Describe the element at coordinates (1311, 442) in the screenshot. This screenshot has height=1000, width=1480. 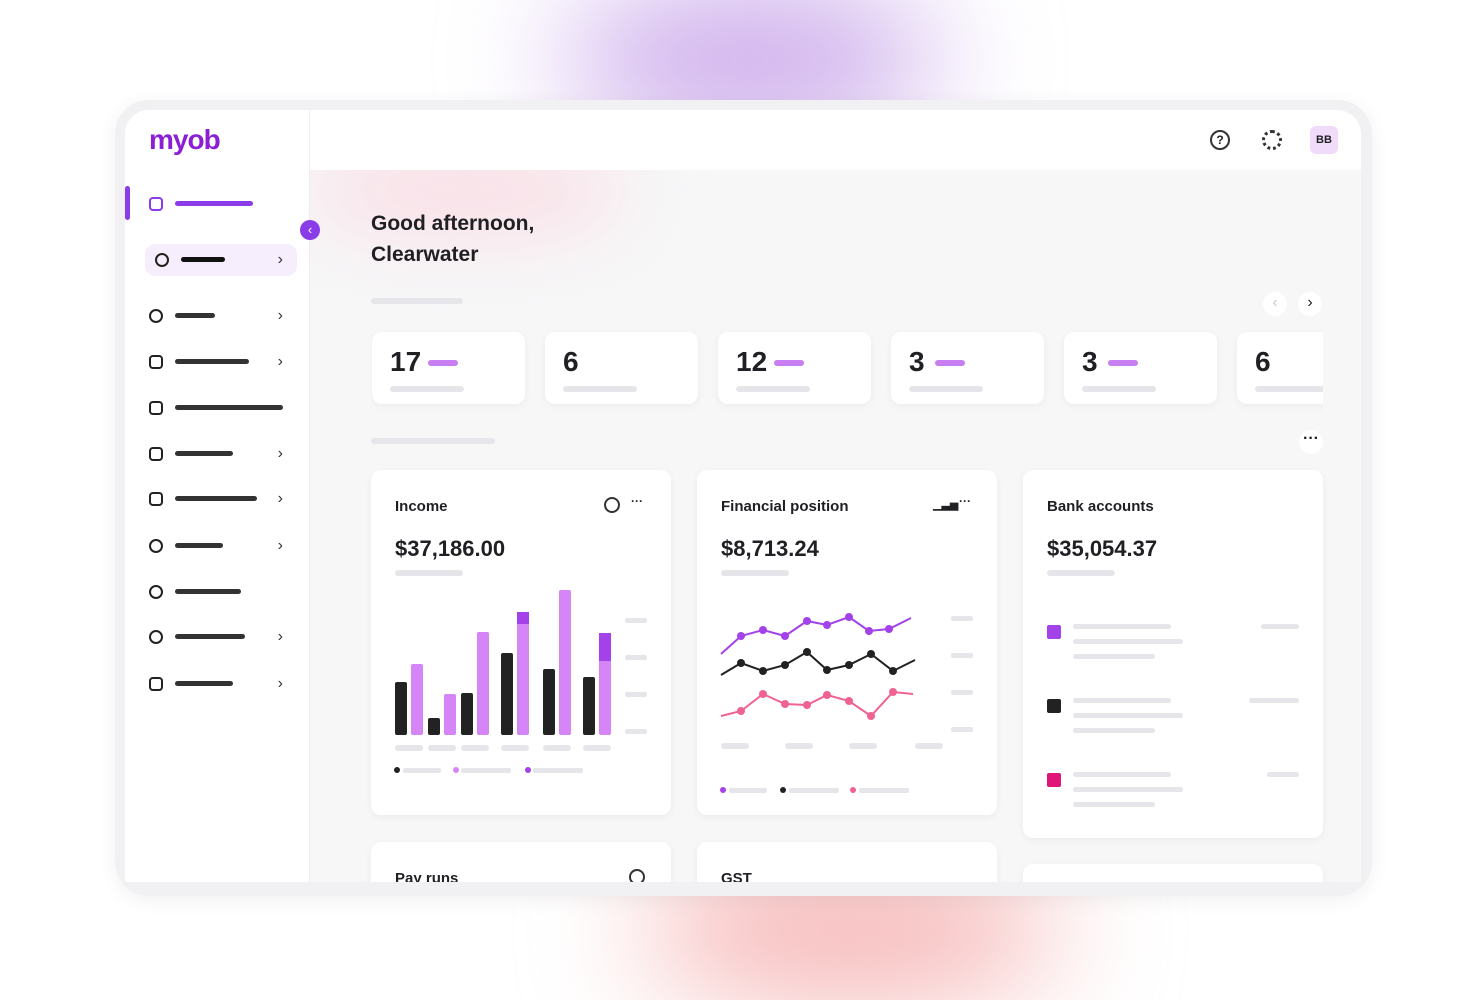
I see `more-button: ···` at that location.